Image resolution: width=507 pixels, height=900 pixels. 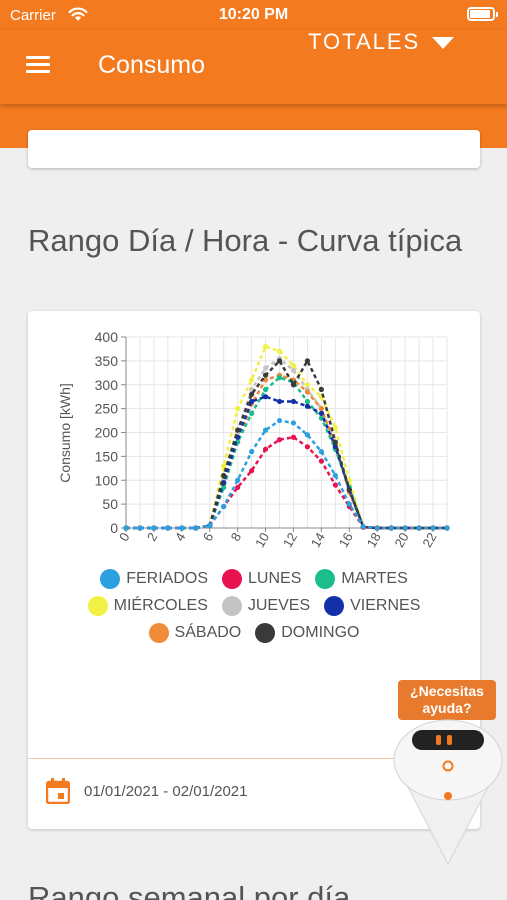 I want to click on x-tick-label: 14, so click(x=318, y=540).